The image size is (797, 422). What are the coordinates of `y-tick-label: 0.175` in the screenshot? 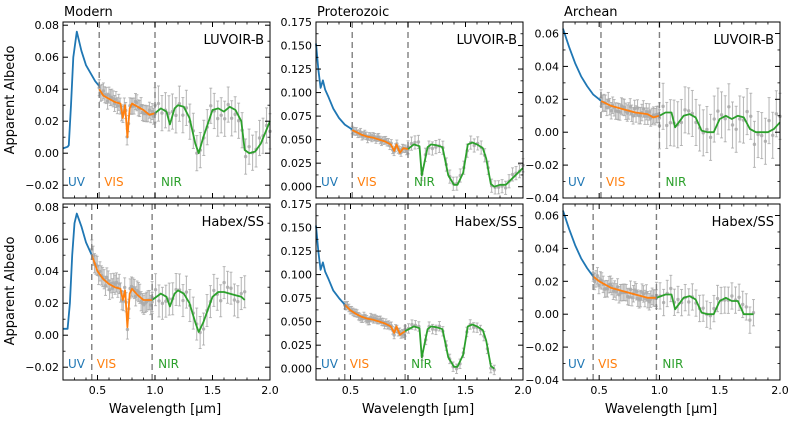 It's located at (297, 204).